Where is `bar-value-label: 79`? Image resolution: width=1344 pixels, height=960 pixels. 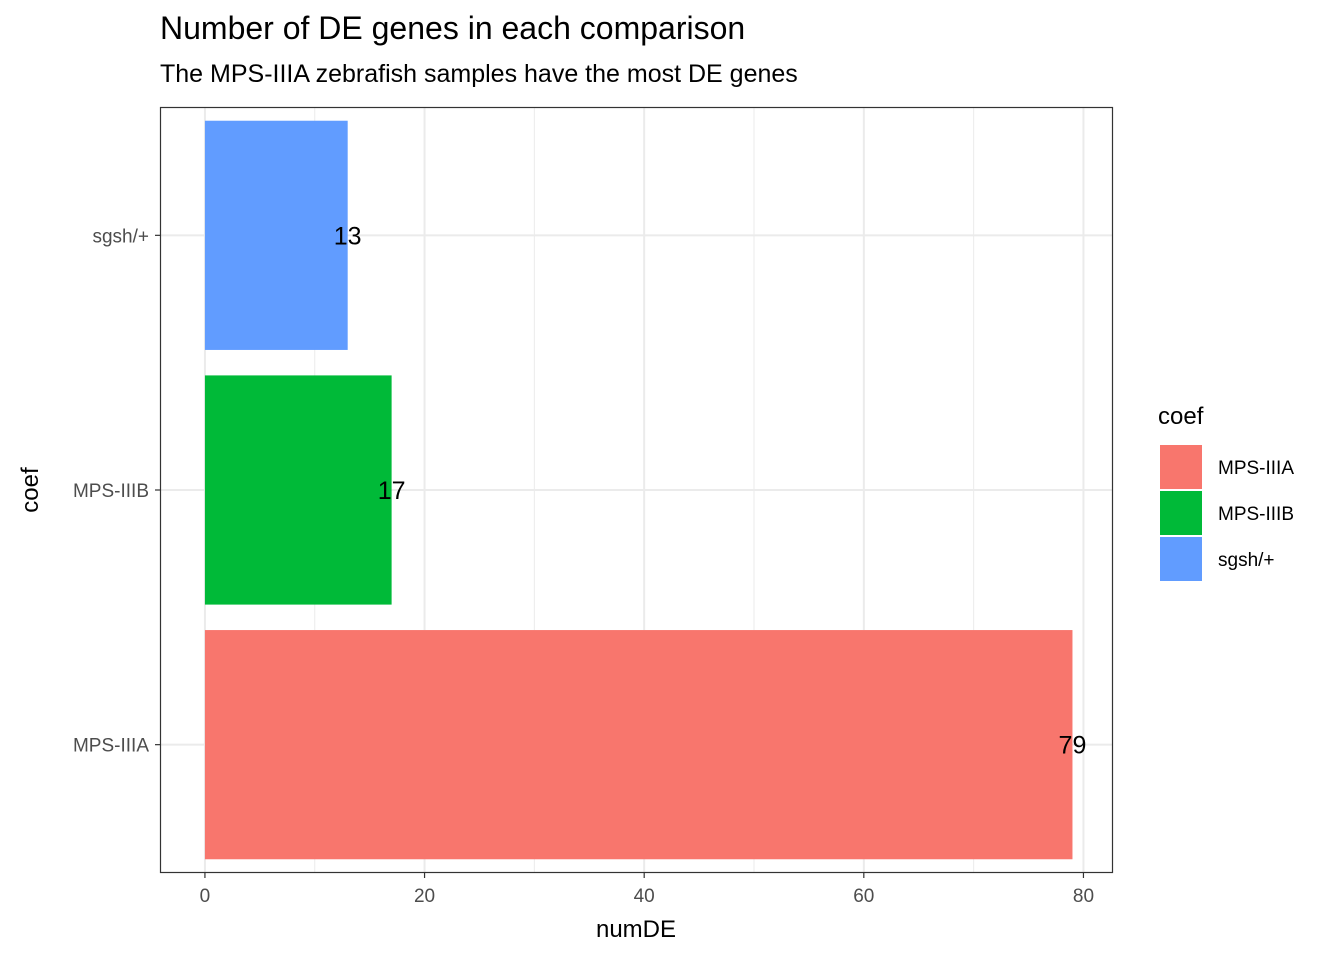
bar-value-label: 79 is located at coordinates (1073, 746).